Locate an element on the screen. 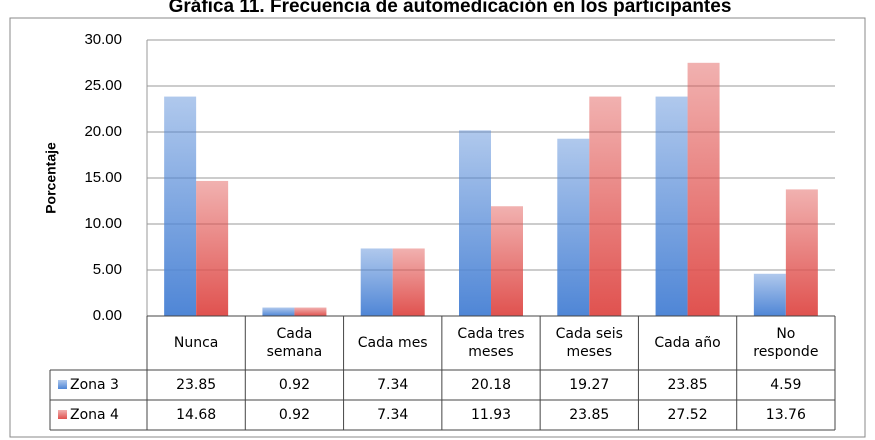  y-tick-label: 30.00 is located at coordinates (103, 39).